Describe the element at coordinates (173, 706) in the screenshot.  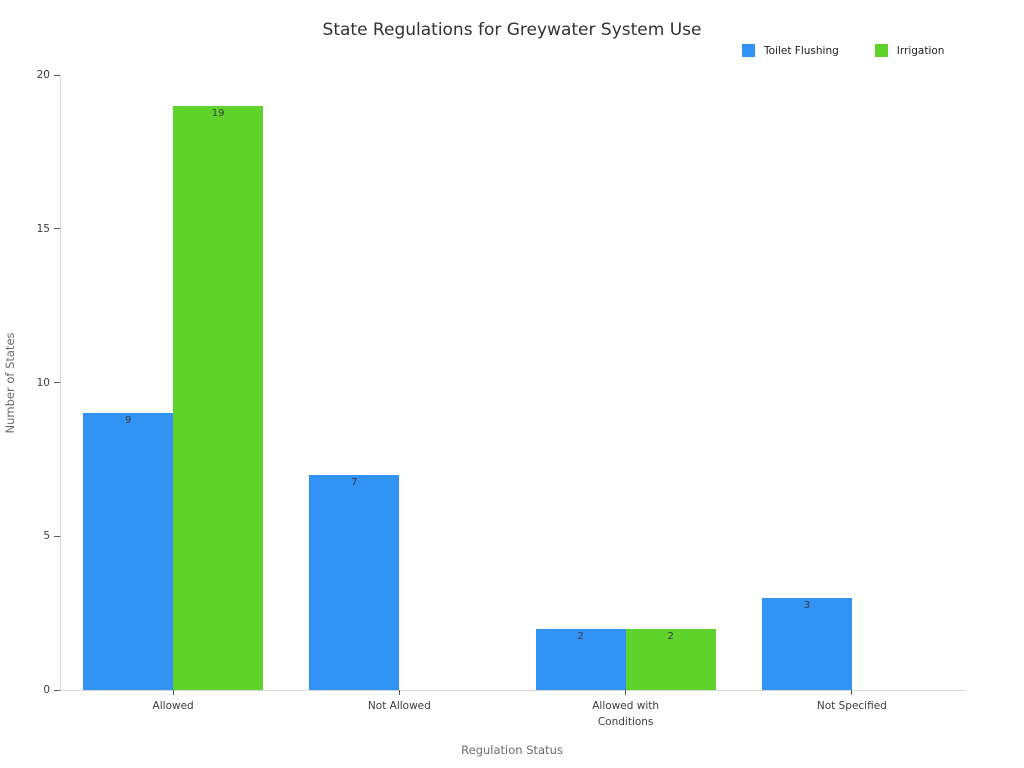
I see `x-tick-label: Allowed` at that location.